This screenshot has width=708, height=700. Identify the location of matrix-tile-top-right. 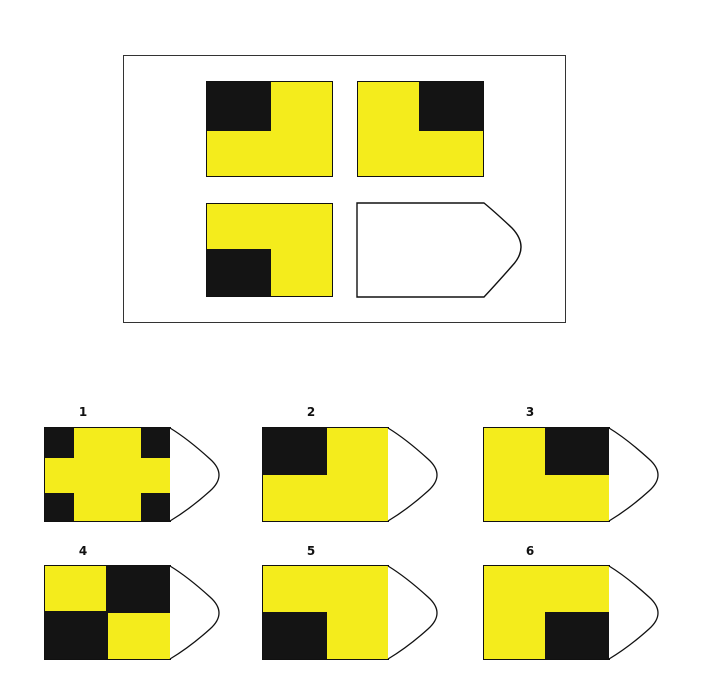
(420, 129).